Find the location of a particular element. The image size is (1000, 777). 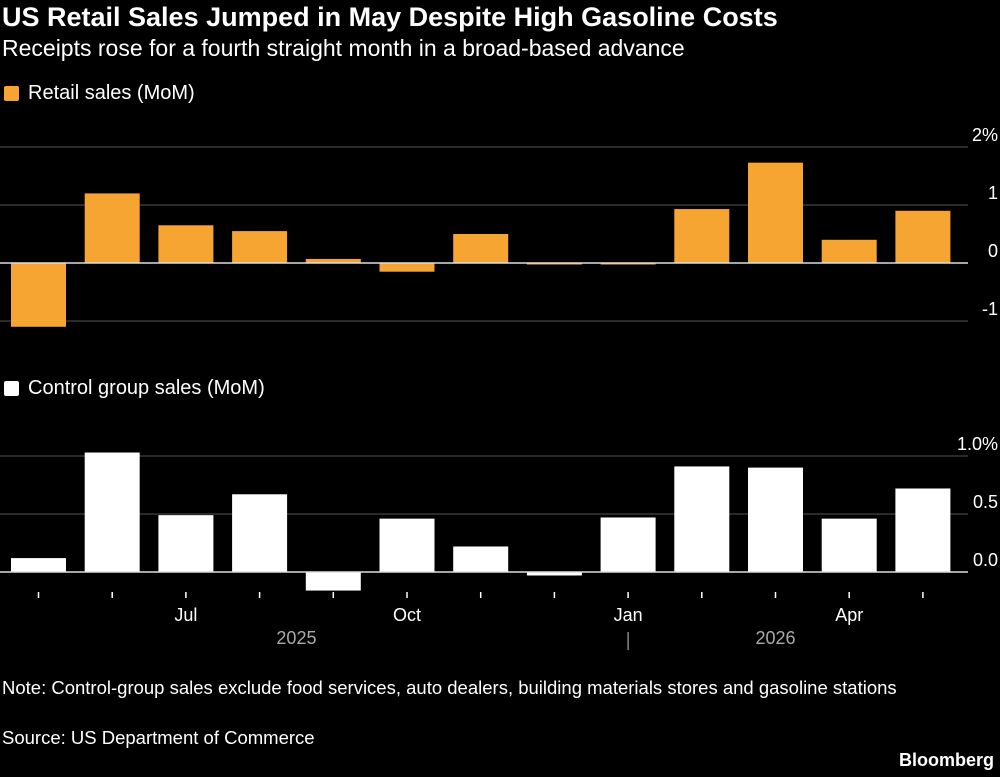

x-tick-label: Jul is located at coordinates (185, 615).